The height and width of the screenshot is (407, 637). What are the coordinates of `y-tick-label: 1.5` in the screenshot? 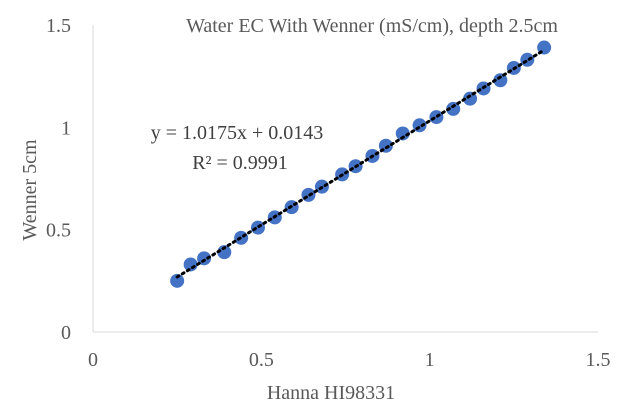 It's located at (58, 26).